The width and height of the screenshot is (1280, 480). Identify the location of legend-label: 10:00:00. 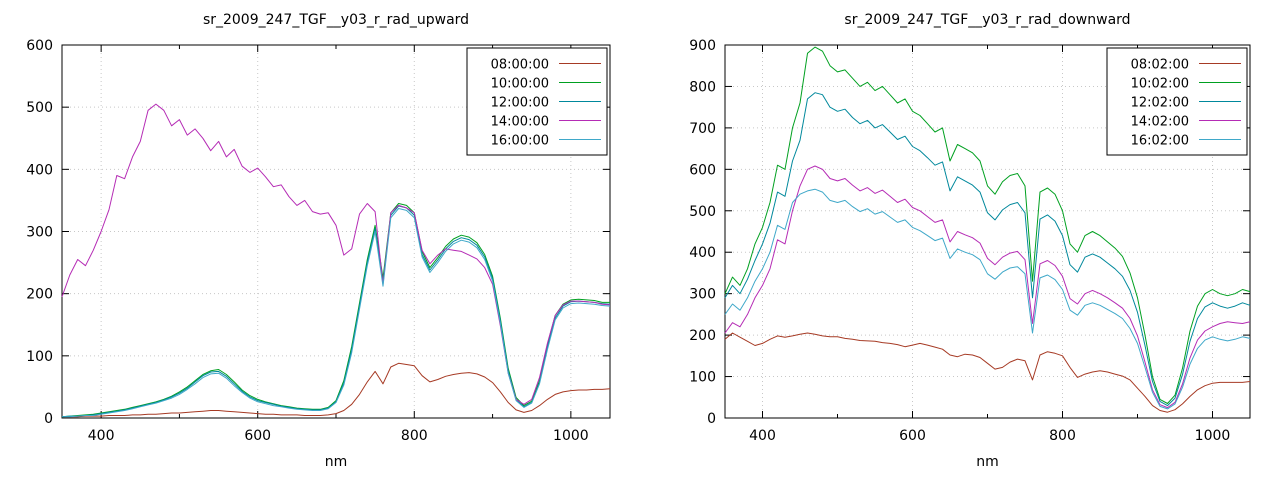
(520, 84).